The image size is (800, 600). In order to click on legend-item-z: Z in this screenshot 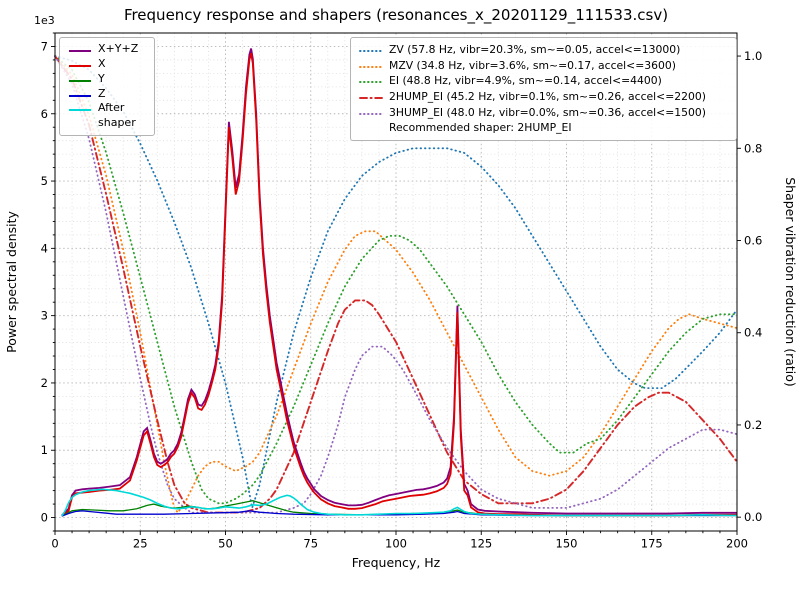, I will do `click(107, 94)`.